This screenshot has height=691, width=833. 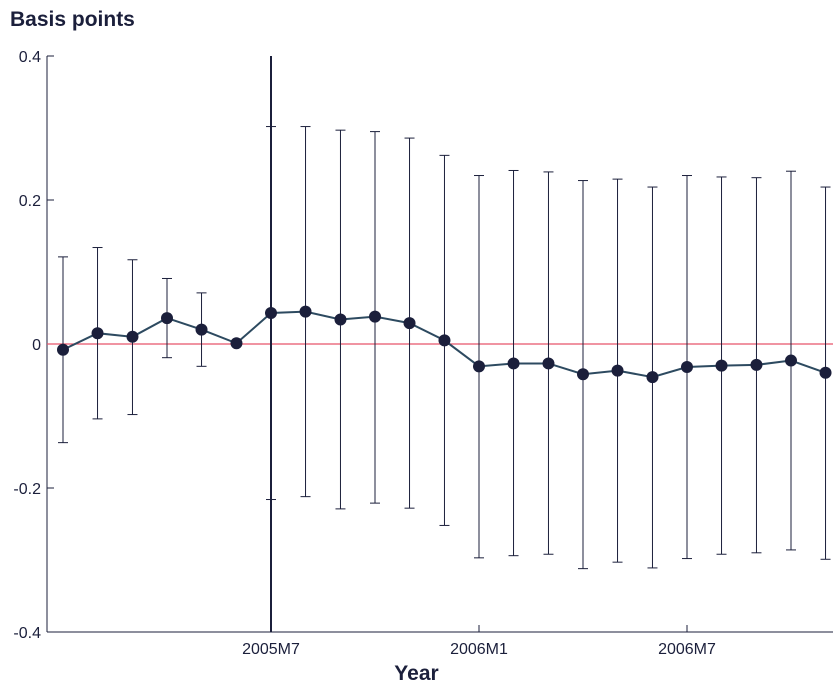 I want to click on y-tick-label: -0.2, so click(x=27, y=489).